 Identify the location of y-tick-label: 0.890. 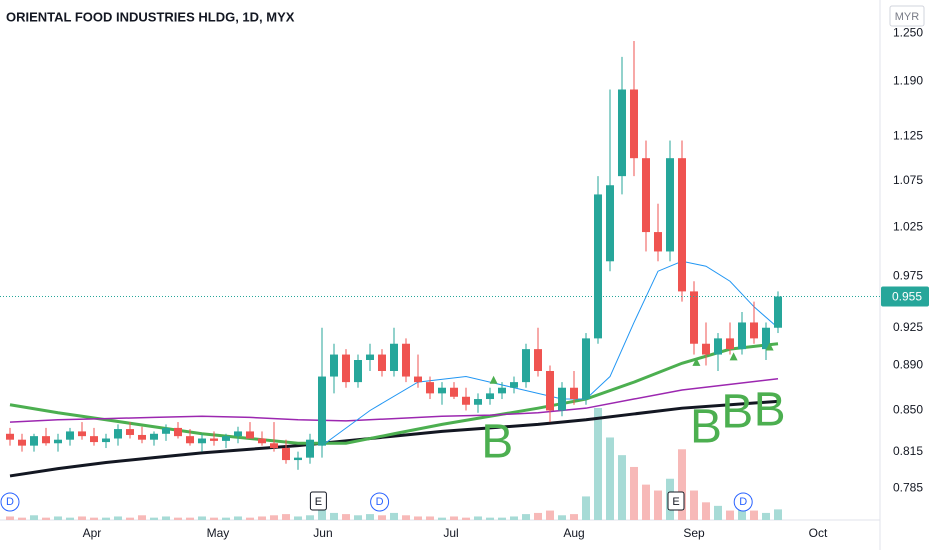
(908, 365).